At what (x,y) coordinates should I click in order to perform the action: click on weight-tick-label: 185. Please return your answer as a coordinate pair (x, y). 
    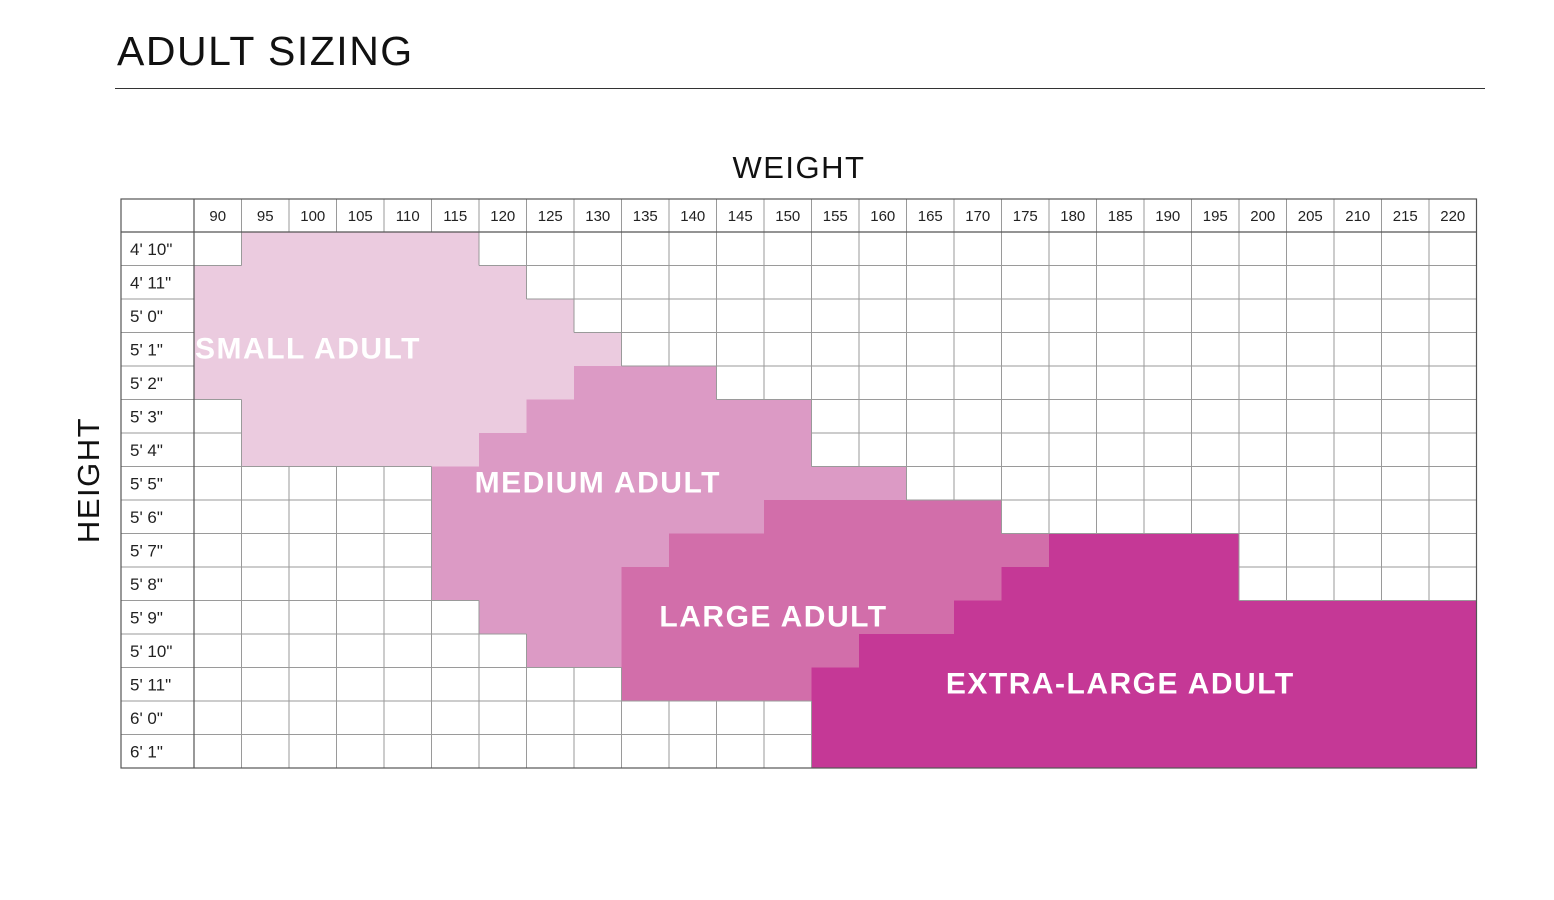
    Looking at the image, I should click on (1120, 216).